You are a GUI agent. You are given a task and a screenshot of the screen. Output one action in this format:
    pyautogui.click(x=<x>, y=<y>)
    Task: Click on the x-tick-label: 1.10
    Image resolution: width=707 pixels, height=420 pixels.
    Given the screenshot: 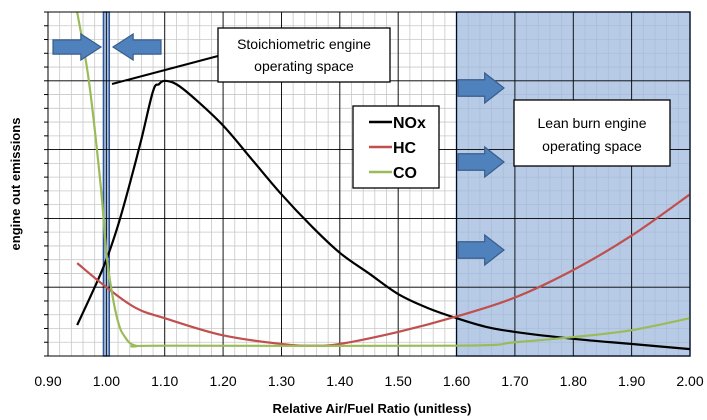 What is the action you would take?
    pyautogui.click(x=164, y=381)
    